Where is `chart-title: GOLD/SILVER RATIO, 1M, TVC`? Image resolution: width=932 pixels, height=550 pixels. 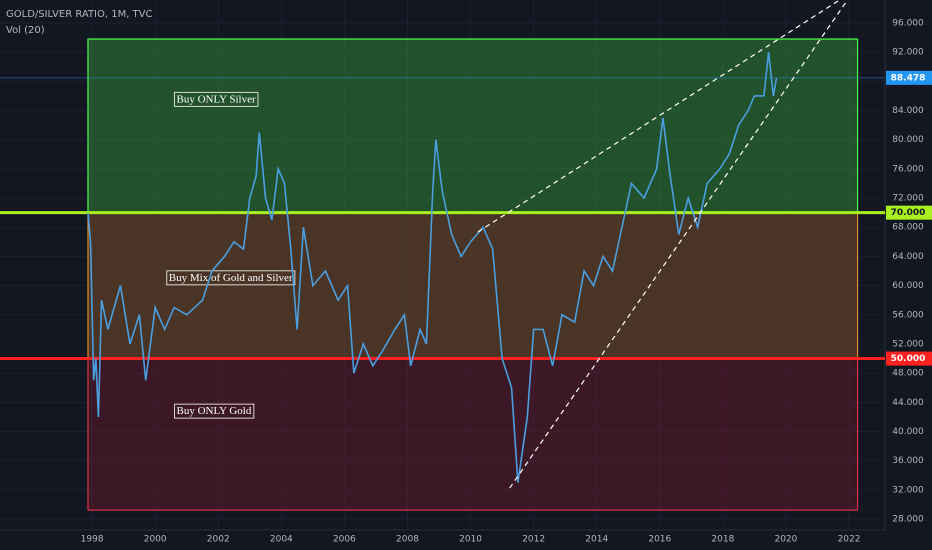 chart-title: GOLD/SILVER RATIO, 1M, TVC is located at coordinates (79, 14).